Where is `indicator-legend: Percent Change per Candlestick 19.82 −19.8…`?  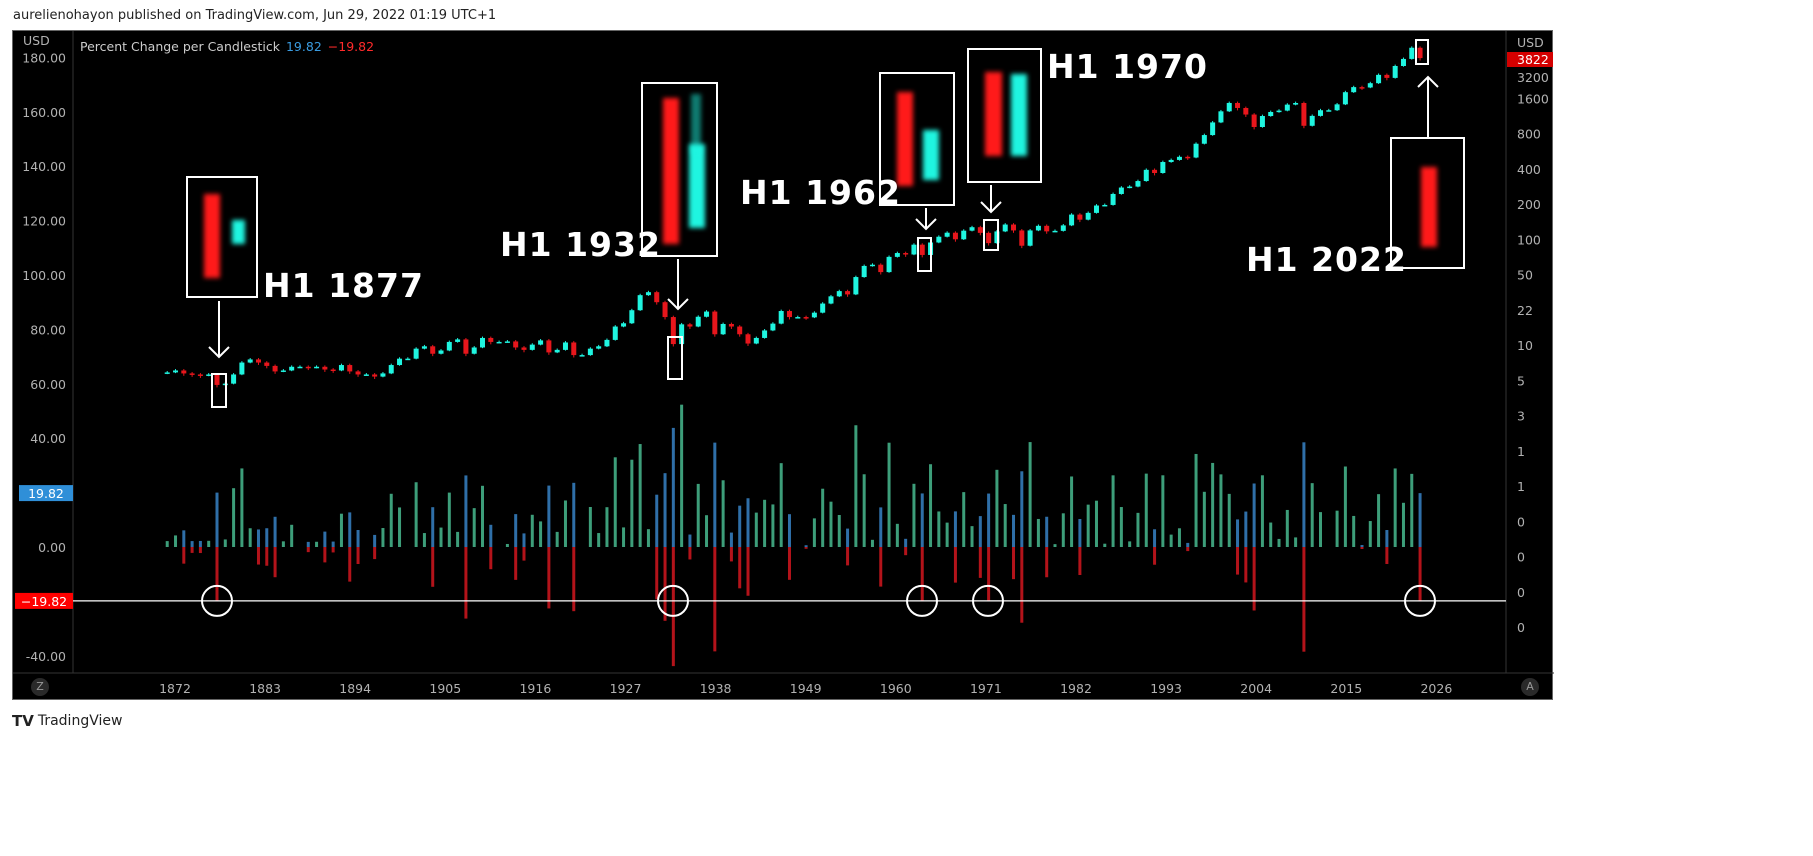
indicator-legend: Percent Change per Candlestick 19.82 −19.8… is located at coordinates (227, 46).